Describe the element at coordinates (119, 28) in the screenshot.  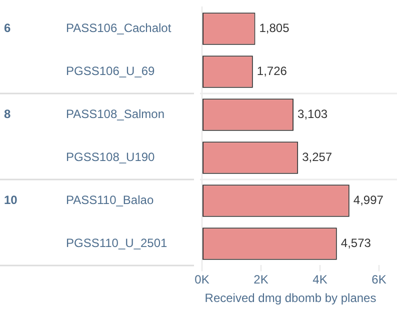
I see `y-tick-label: PASS106_Cachalot` at that location.